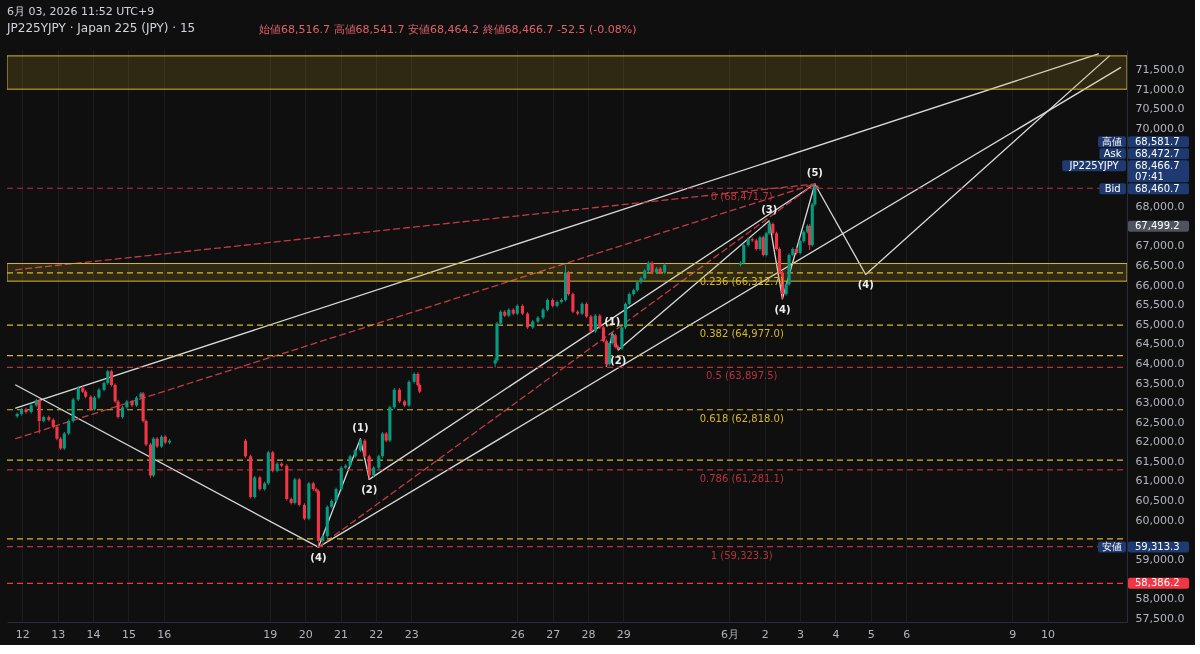 The image size is (1200, 654). Describe the element at coordinates (1149, 176) in the screenshot. I see `text: 07:41` at that location.